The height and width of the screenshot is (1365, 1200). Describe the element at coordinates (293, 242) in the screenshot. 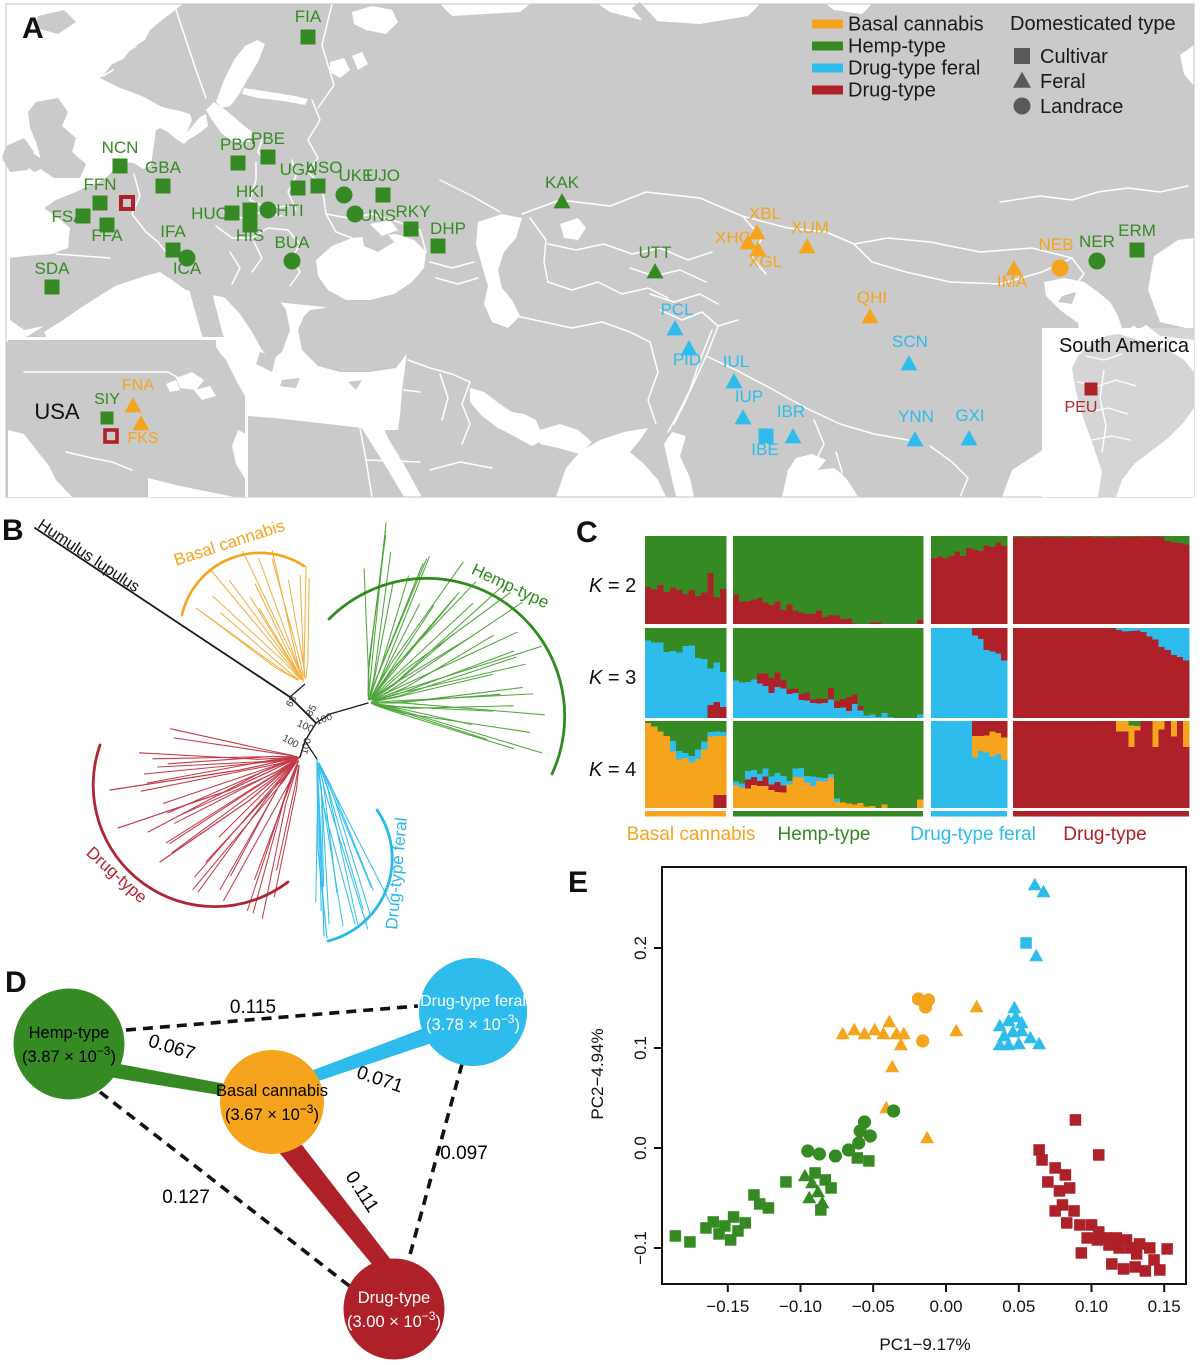

I see `svg-text: BUA` at that location.